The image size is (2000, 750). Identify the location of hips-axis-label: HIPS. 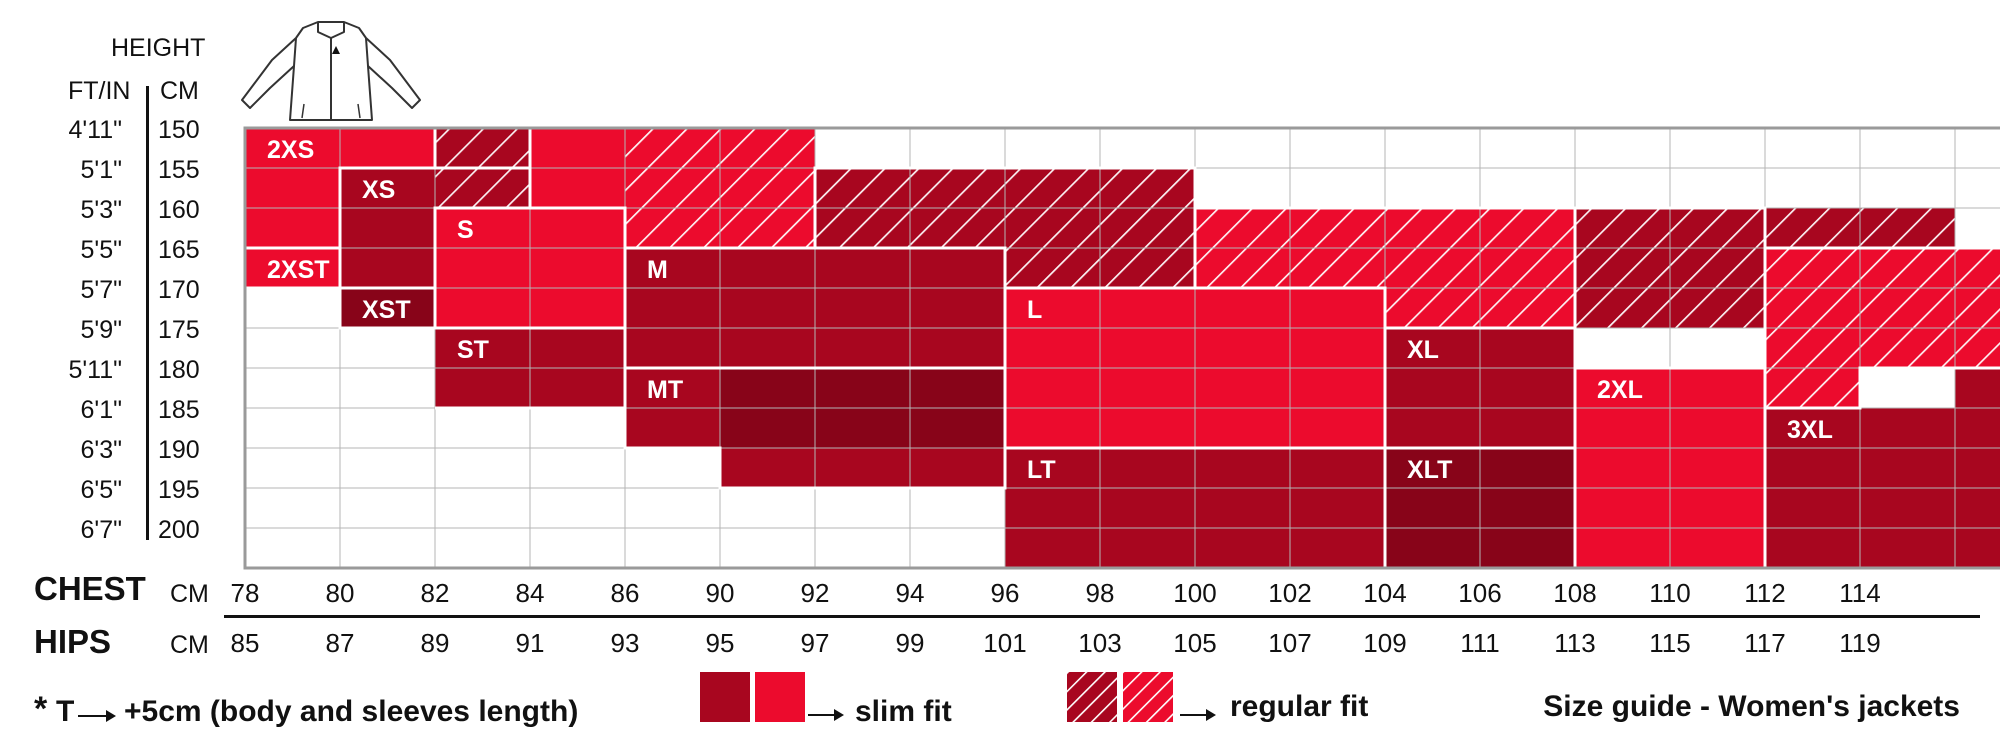
(73, 641).